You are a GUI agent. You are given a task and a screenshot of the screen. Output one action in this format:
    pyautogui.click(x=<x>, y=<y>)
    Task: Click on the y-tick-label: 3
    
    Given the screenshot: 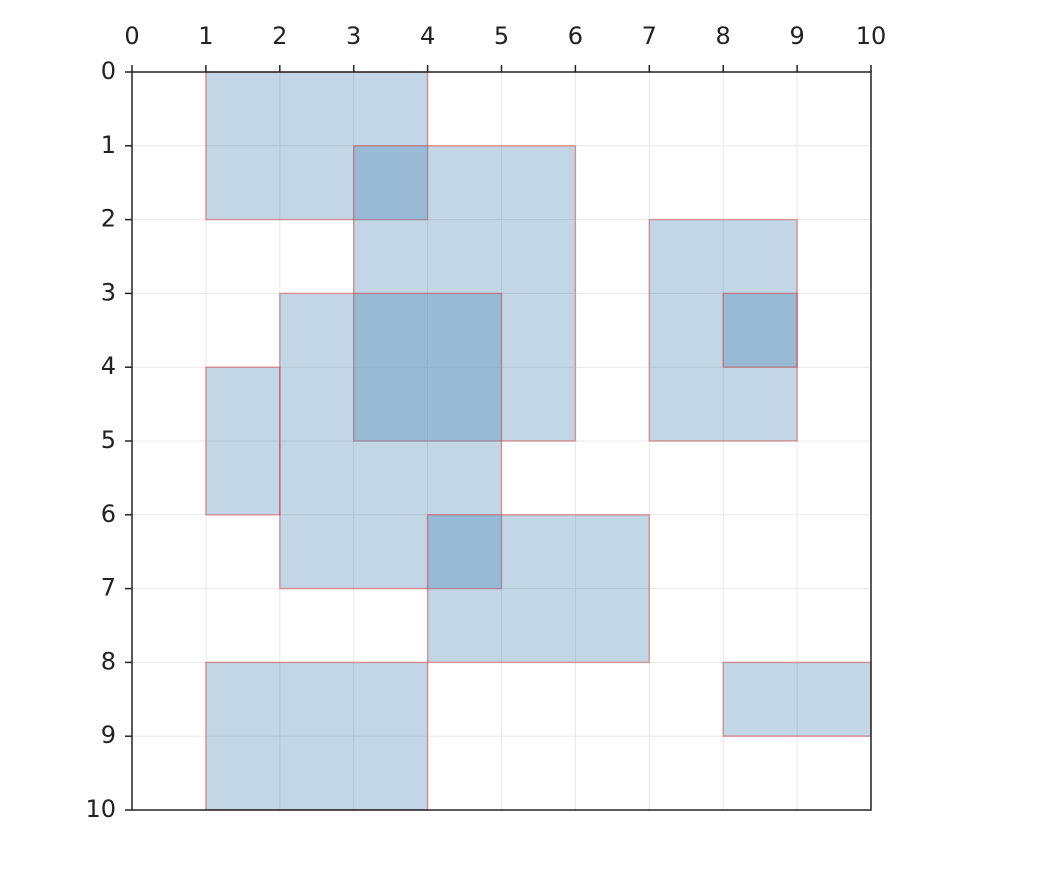 What is the action you would take?
    pyautogui.click(x=108, y=292)
    